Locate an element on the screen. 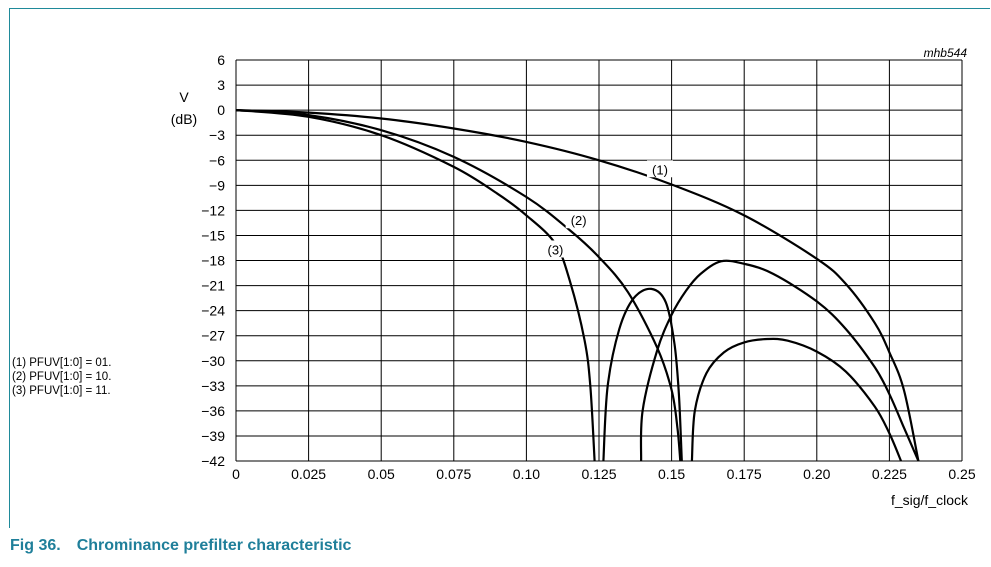  x-tick-label: 0.05 is located at coordinates (381, 474).